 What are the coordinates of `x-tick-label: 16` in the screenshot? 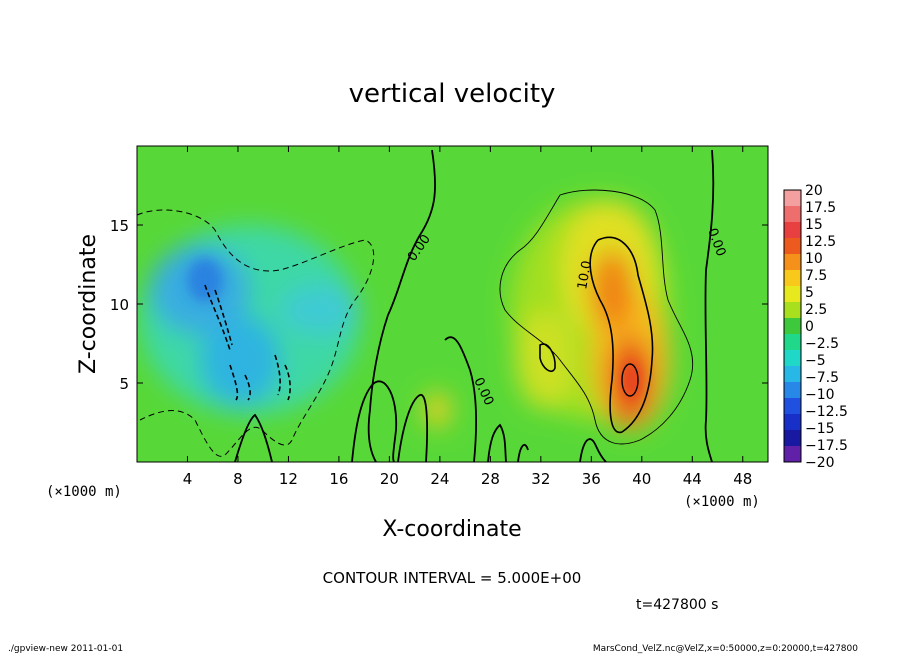 It's located at (338, 479).